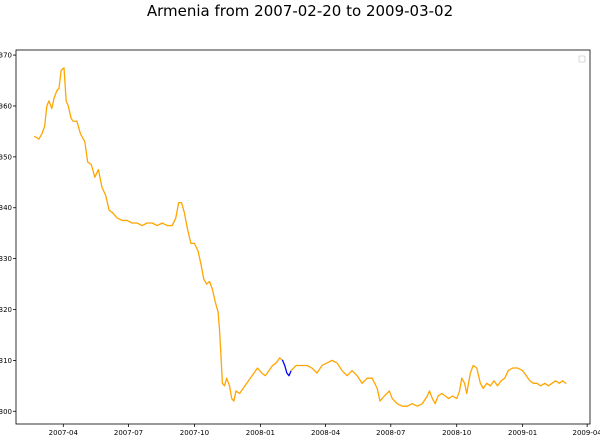 Image resolution: width=600 pixels, height=441 pixels. What do you see at coordinates (326, 433) in the screenshot?
I see `x-tick-label: 2008-04` at bounding box center [326, 433].